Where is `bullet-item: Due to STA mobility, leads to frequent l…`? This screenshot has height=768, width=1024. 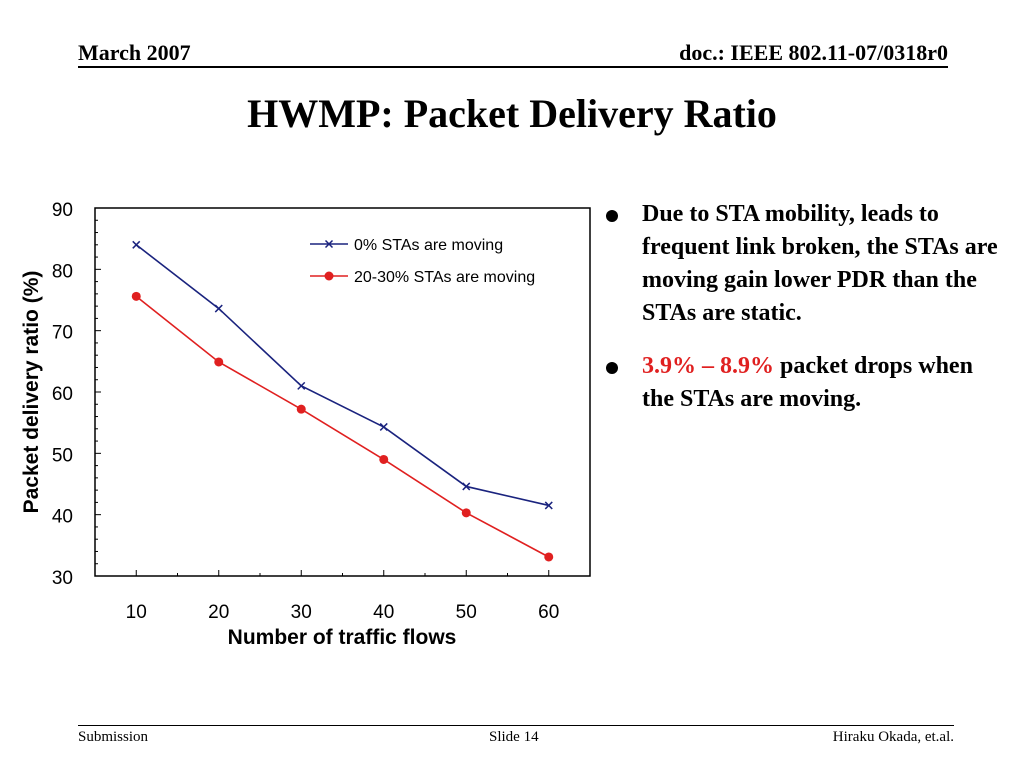
bullet-item: Due to STA mobility, leads to frequent l… is located at coordinates (800, 264).